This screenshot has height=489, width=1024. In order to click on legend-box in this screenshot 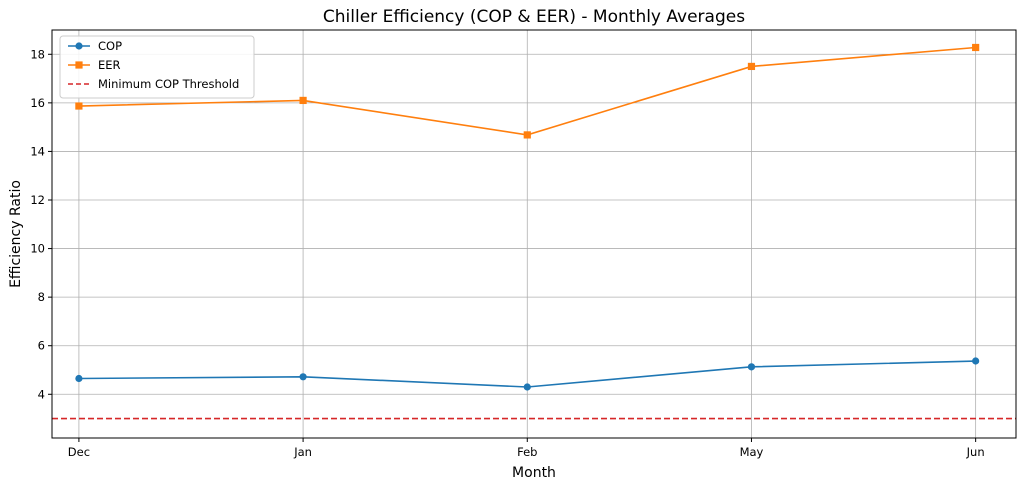, I will do `click(157, 67)`.